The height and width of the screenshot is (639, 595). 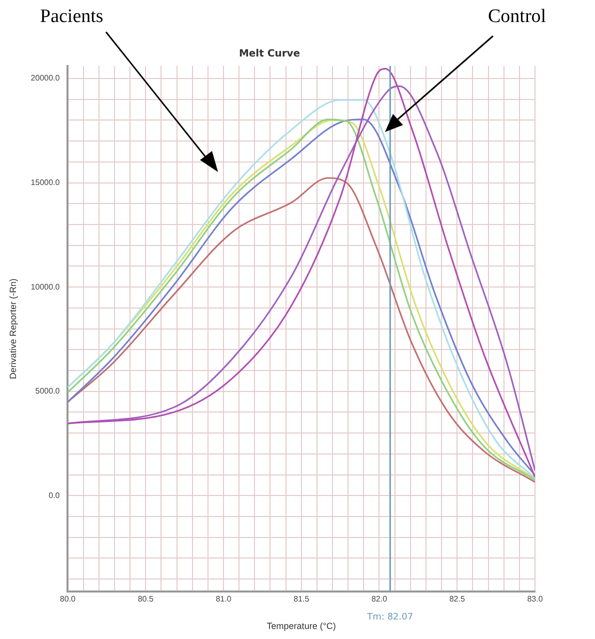 I want to click on x-tick-label: 80.5, so click(x=146, y=599).